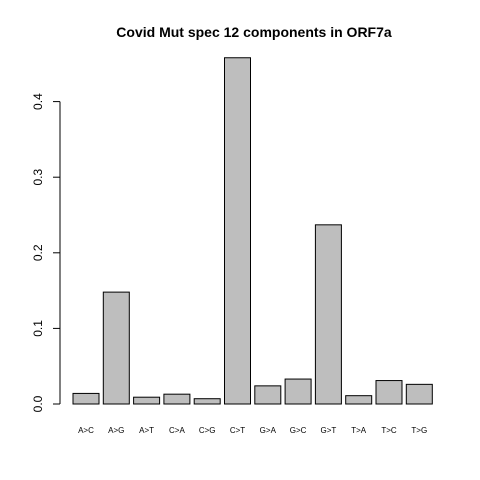 This screenshot has width=480, height=480. Describe the element at coordinates (38, 403) in the screenshot. I see `y-tick-label: 0.0` at that location.